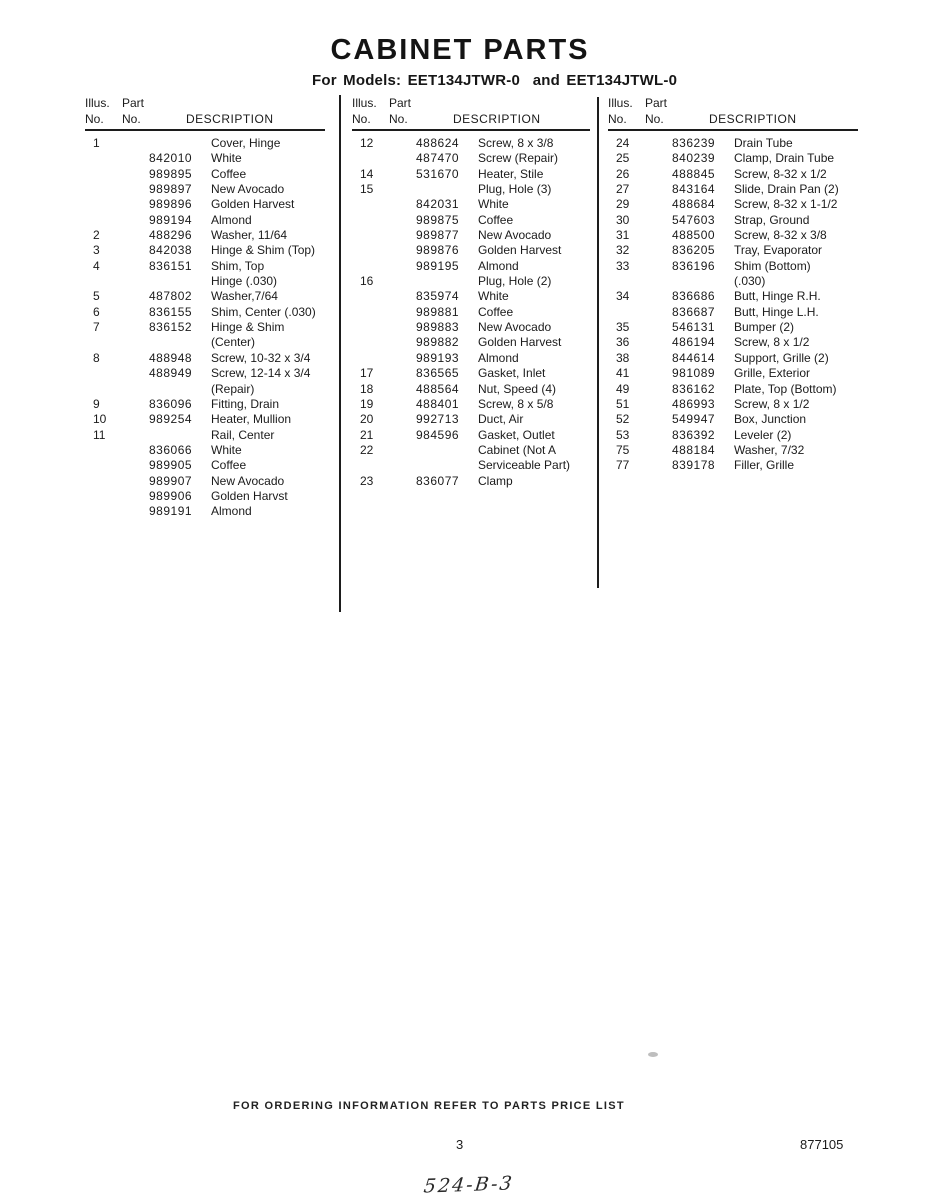  Describe the element at coordinates (205, 250) in the screenshot. I see `table-row: 3 842038 Hinge & Shim (Top)` at that location.